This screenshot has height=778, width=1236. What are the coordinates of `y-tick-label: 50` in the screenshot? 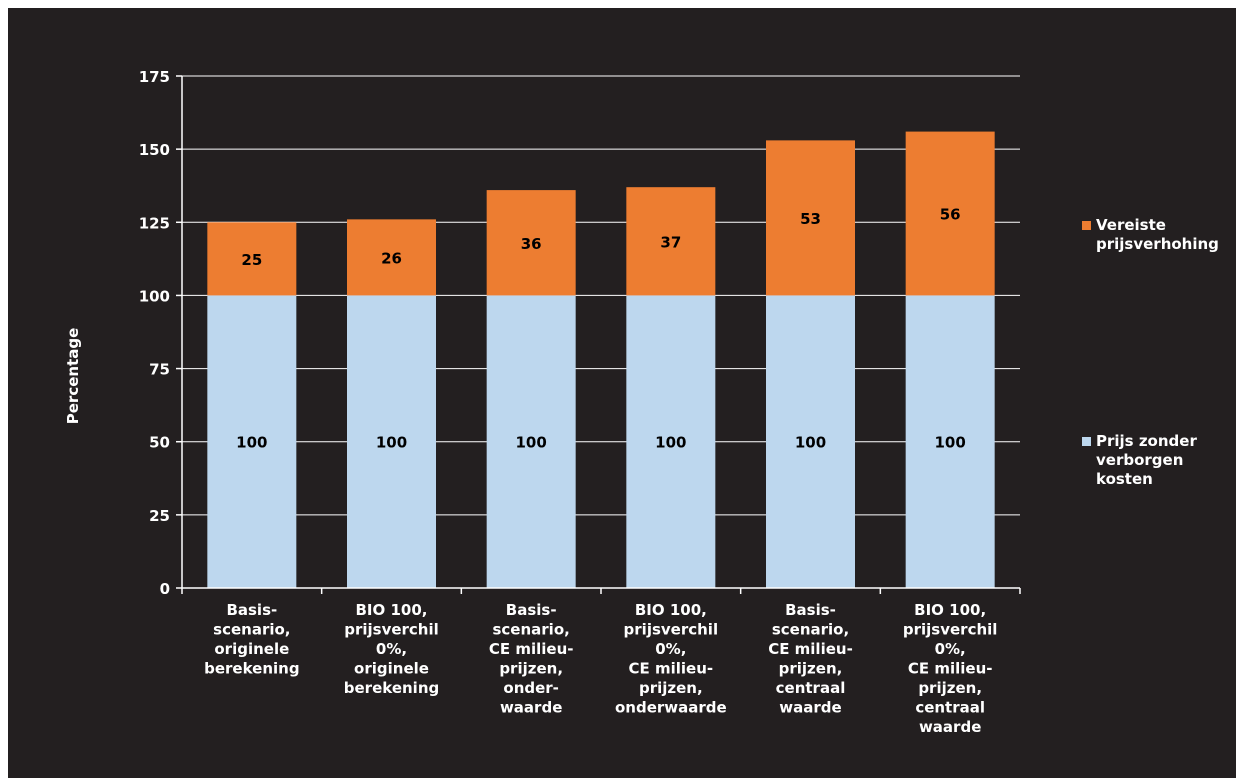 It's located at (159, 443).